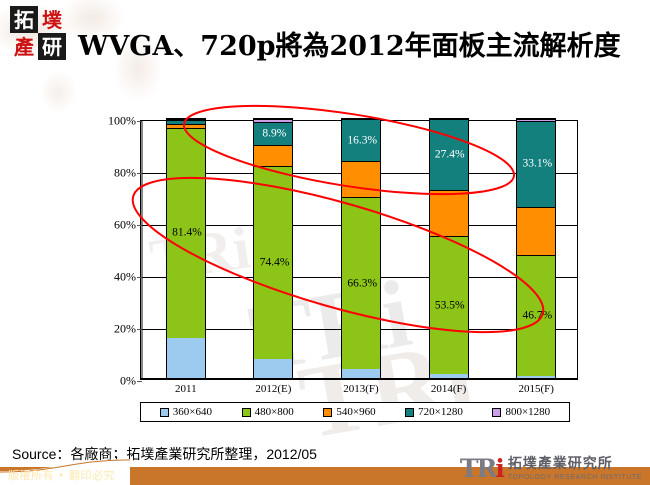 The height and width of the screenshot is (485, 650). Describe the element at coordinates (24, 19) in the screenshot. I see `logo-glyph-1: 拓` at that location.